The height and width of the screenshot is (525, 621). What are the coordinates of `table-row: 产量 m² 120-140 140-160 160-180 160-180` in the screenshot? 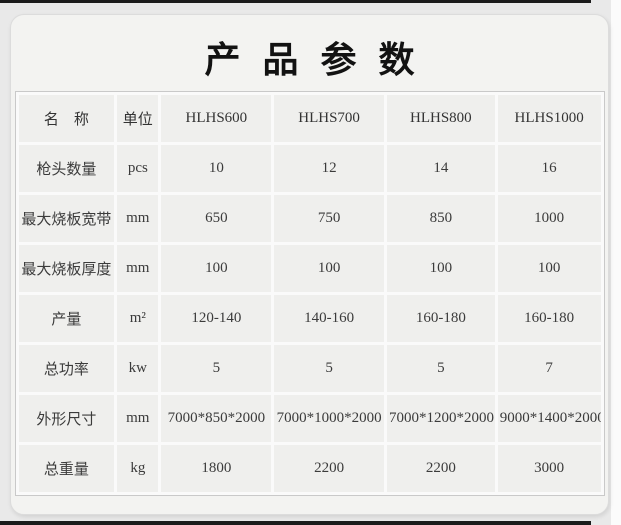 It's located at (309, 318).